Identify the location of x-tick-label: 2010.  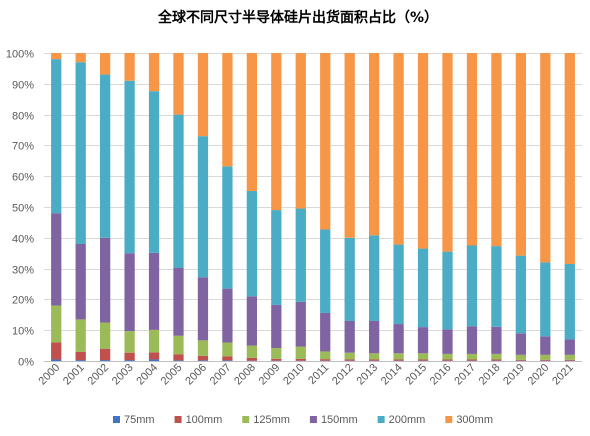
(294, 375).